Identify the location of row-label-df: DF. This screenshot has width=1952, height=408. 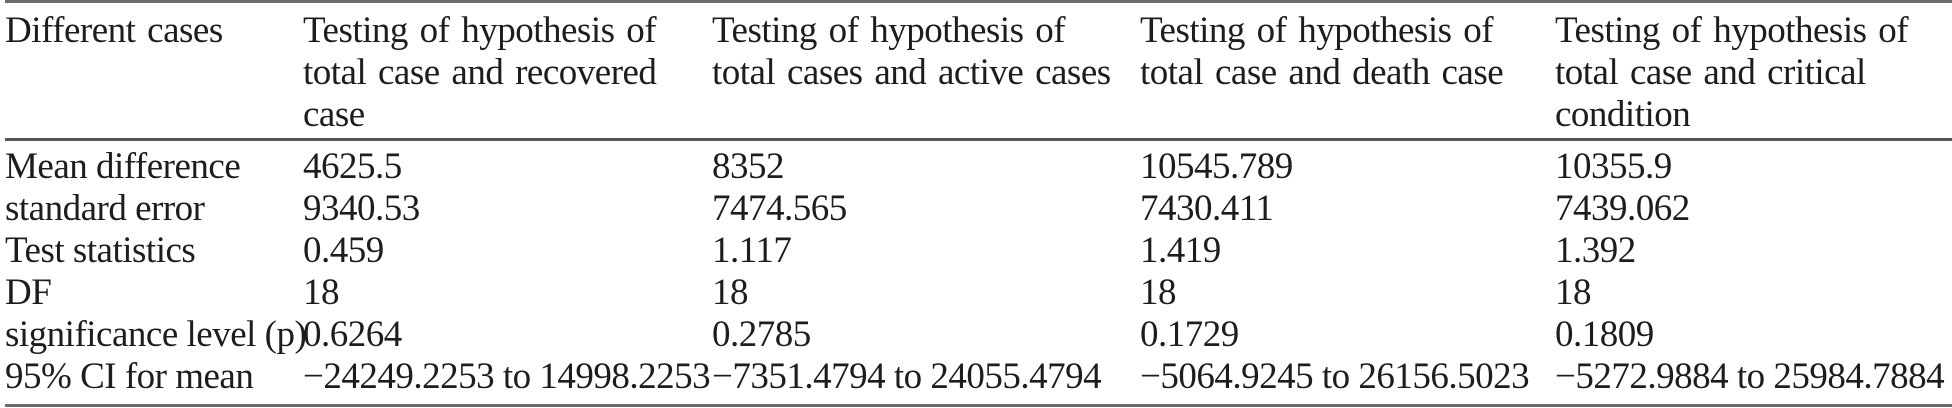
(28, 292).